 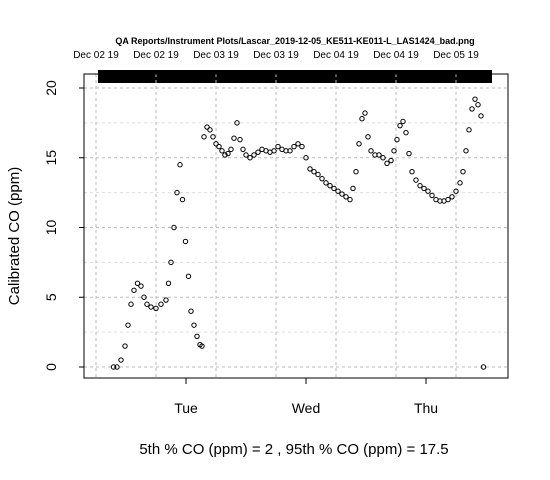 What do you see at coordinates (336, 55) in the screenshot?
I see `top-date-label: Dec 04 19` at bounding box center [336, 55].